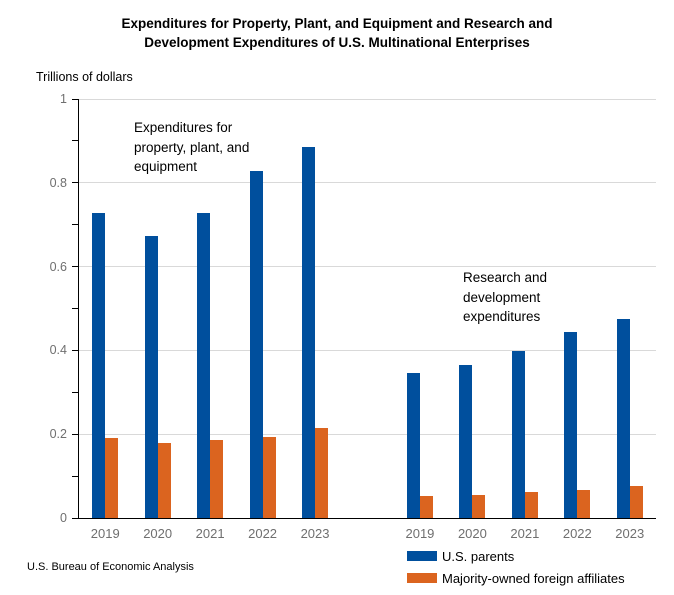 The height and width of the screenshot is (595, 674). What do you see at coordinates (309, 332) in the screenshot?
I see `bar-u-s-parents-expenditures-for-property-plant-and-equipment-2023` at bounding box center [309, 332].